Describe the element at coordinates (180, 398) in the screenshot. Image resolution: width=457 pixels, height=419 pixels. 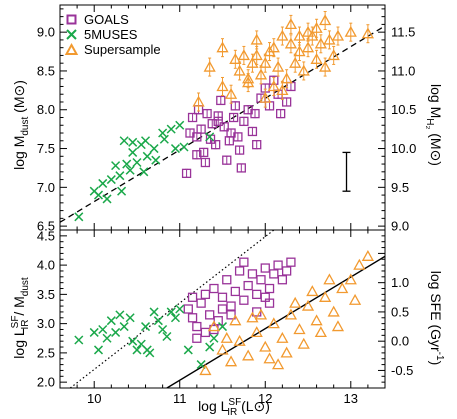
I see `x-tick-label: 11` at that location.